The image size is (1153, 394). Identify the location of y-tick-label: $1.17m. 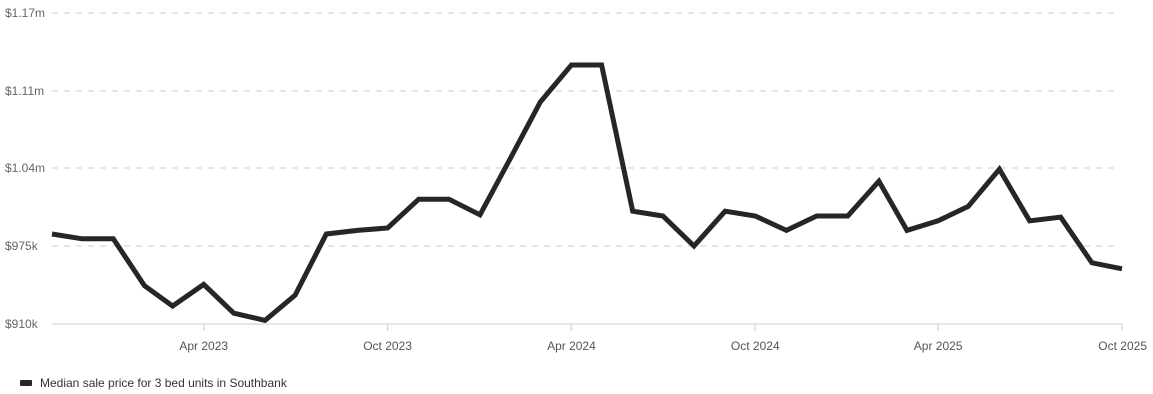
(25, 13).